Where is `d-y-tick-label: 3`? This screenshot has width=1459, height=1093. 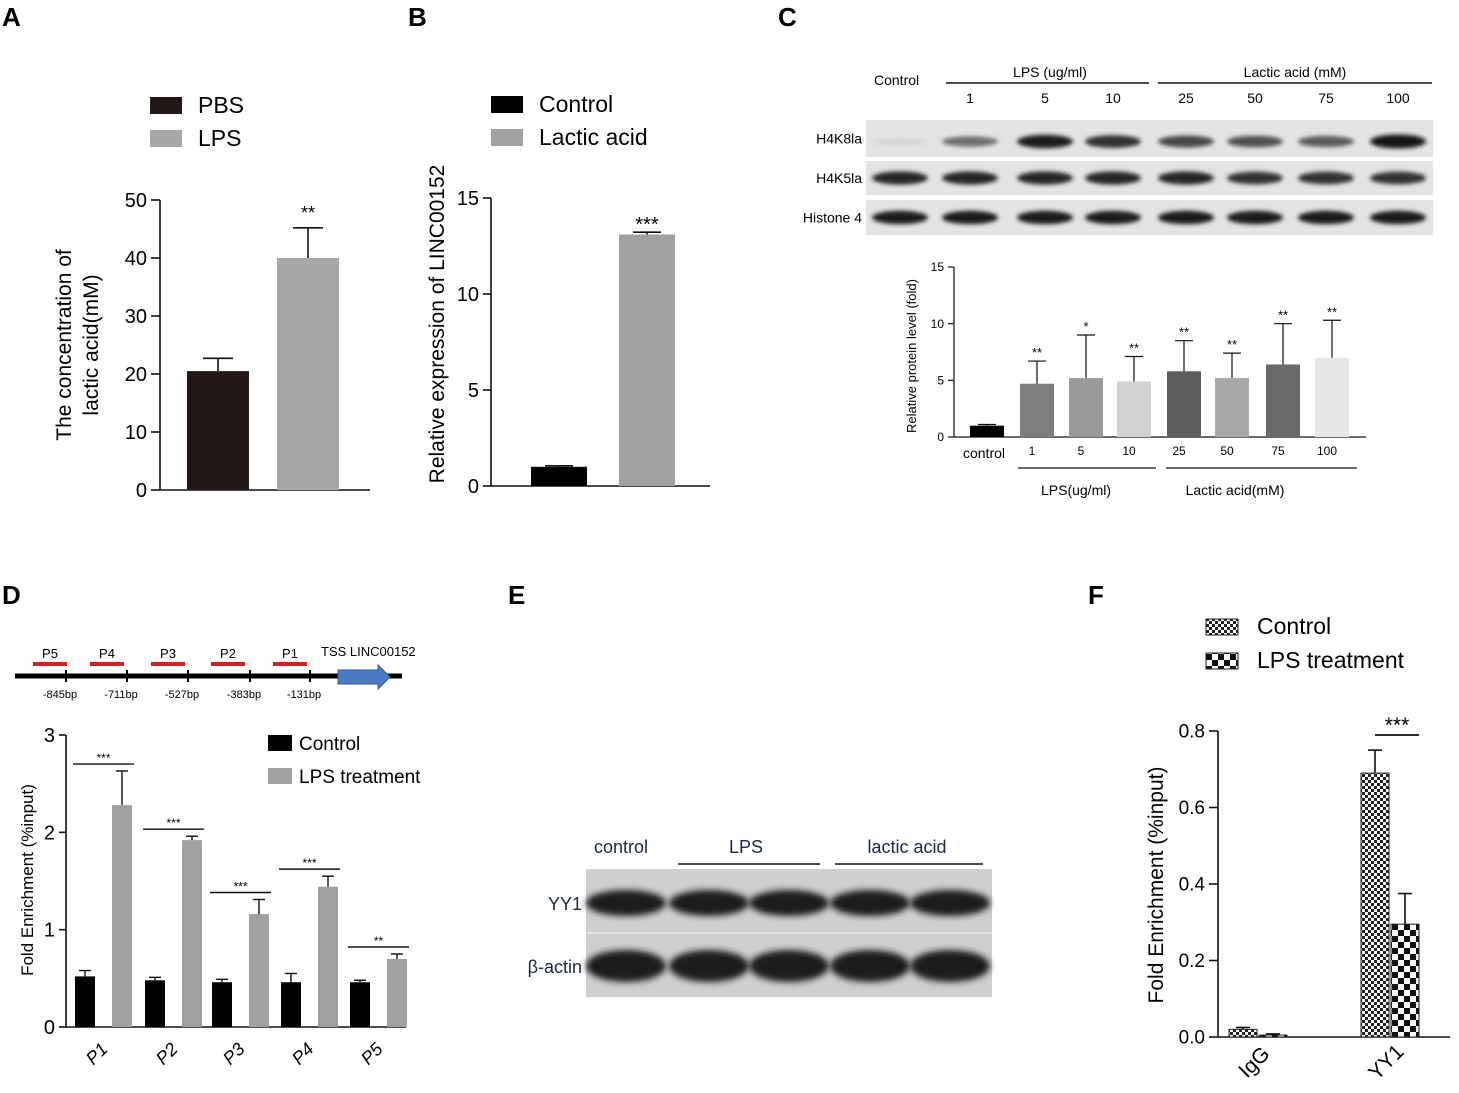
d-y-tick-label: 3 is located at coordinates (49, 736).